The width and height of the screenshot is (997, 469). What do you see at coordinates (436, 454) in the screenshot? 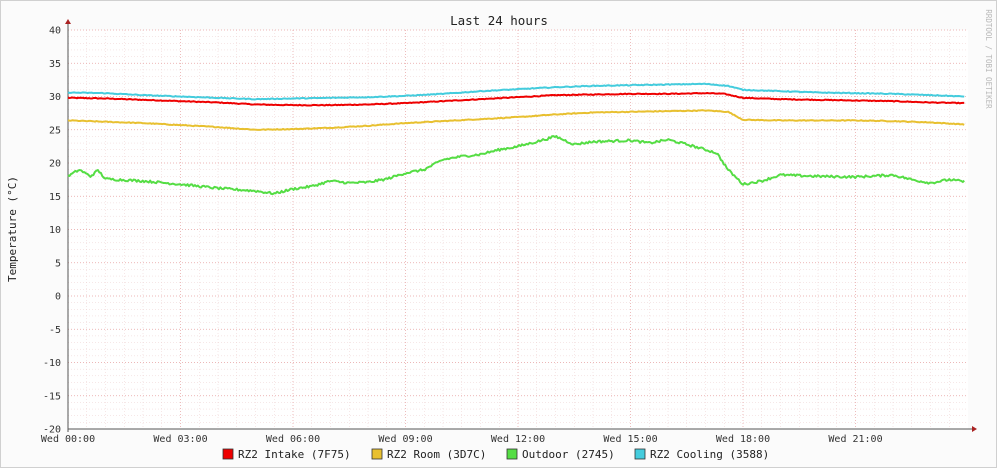
I see `legend-label: RZ2 Room (3D7C)` at bounding box center [436, 454].